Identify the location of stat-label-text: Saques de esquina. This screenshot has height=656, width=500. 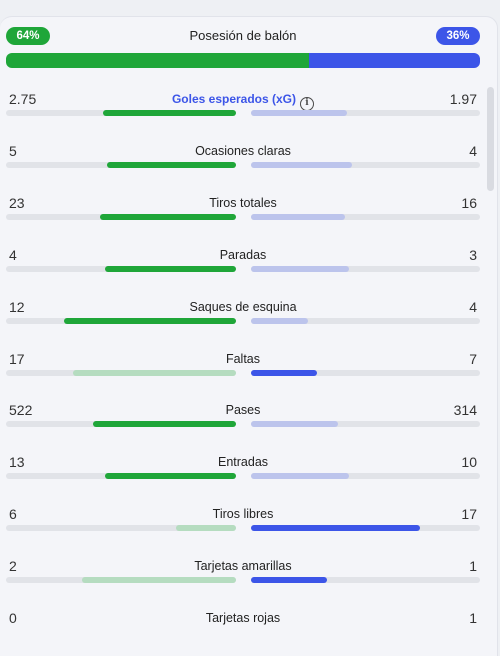
(243, 307).